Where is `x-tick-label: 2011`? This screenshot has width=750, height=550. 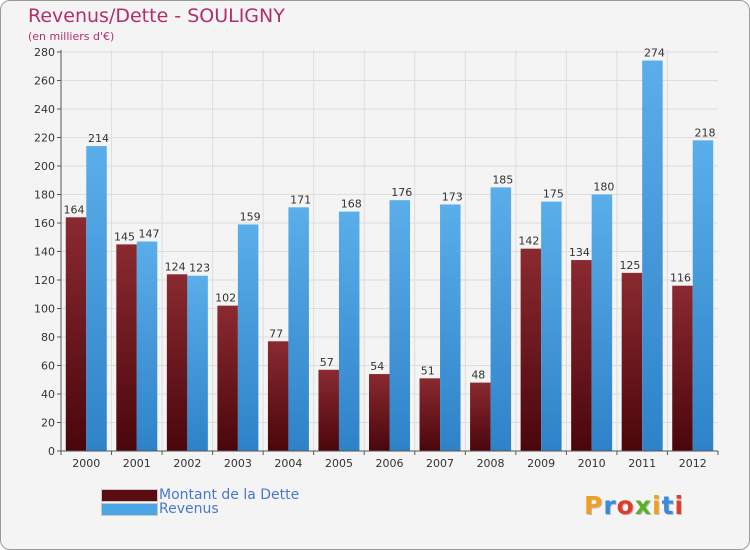
x-tick-label: 2011 is located at coordinates (642, 463).